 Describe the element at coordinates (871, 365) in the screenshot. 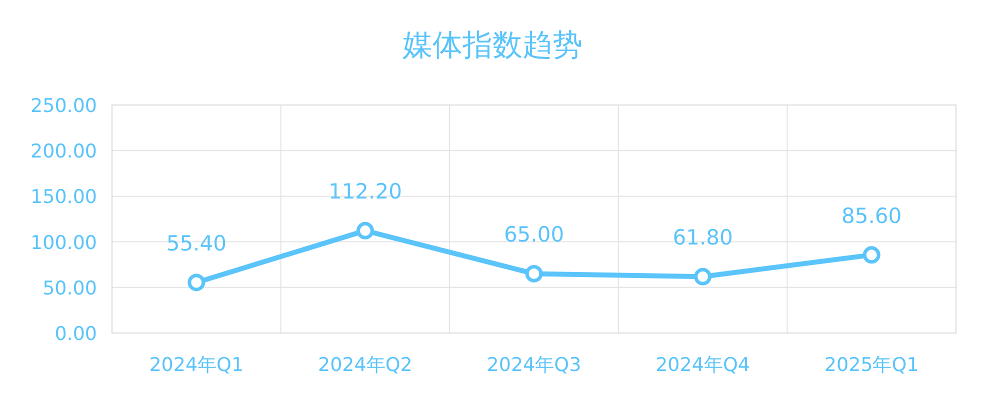

I see `x-tick-label: 2025年Q1` at that location.